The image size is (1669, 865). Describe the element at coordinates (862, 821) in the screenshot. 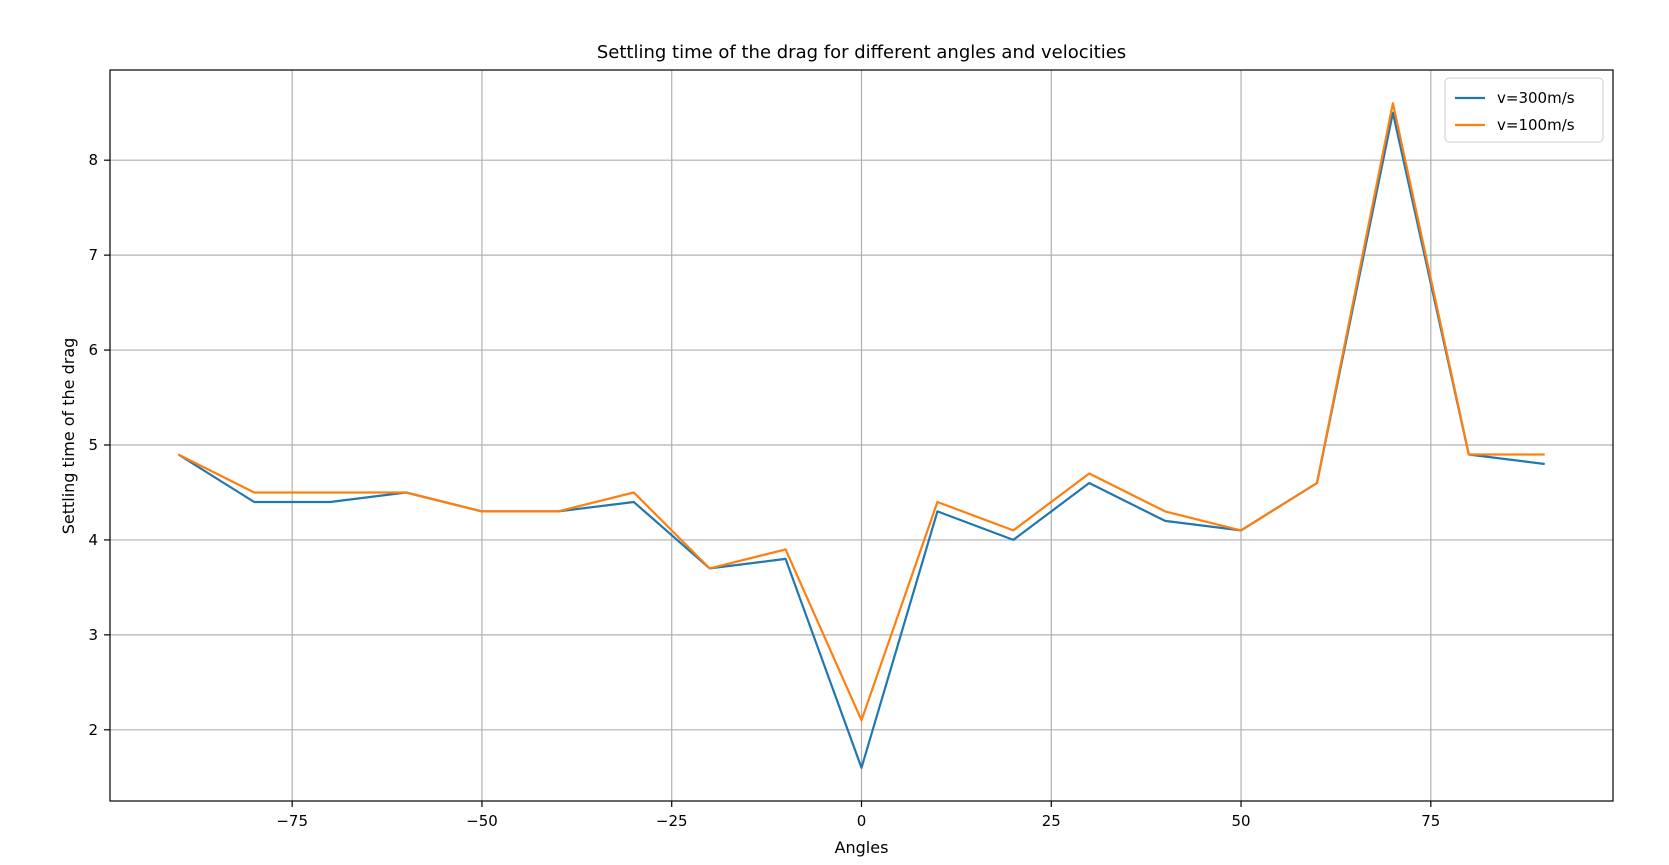

I see `x-tick-label: 0` at that location.